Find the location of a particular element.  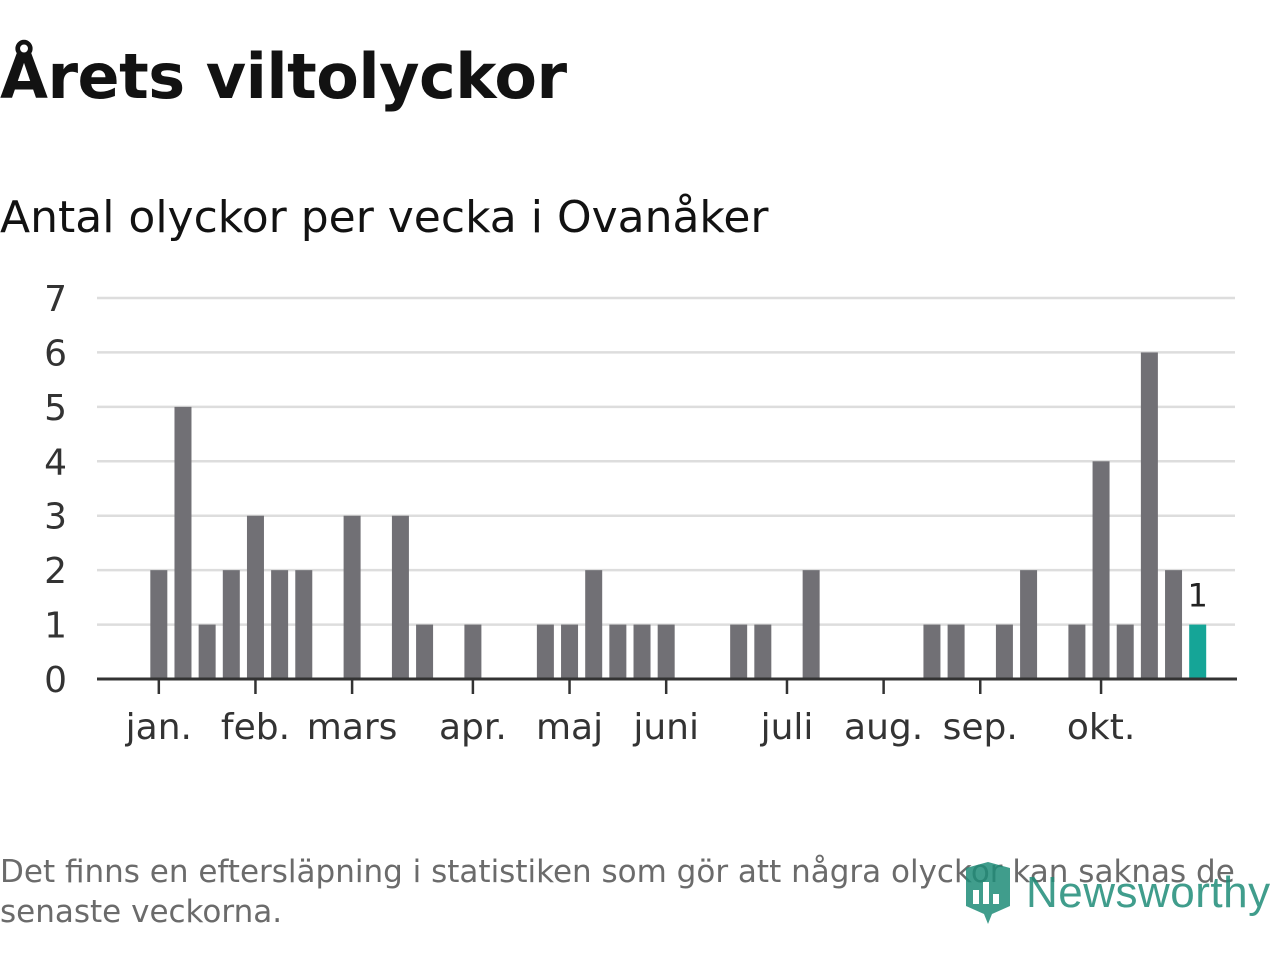

y-tick-label: 2 is located at coordinates (55, 571).